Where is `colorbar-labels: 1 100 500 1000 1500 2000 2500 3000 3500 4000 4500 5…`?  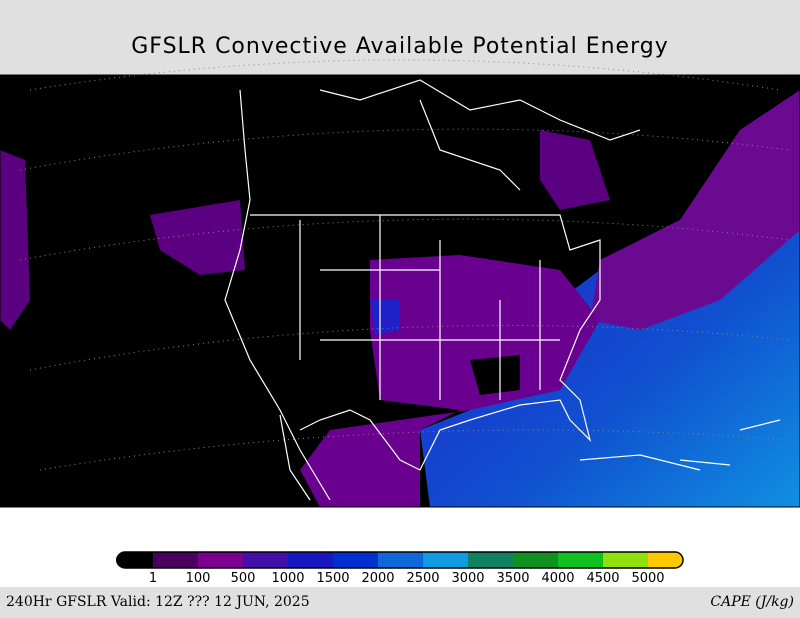
colorbar-labels: 1 100 500 1000 1500 2000 2500 3000 3500 4000 4500 5… is located at coordinates (407, 578).